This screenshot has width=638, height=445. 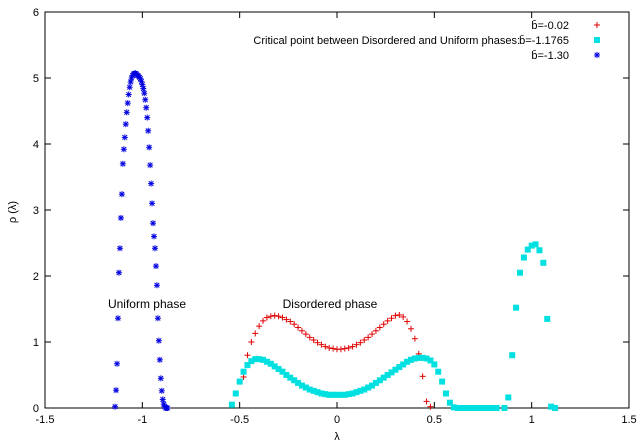 I want to click on y-tick-label: 6, so click(x=36, y=13).